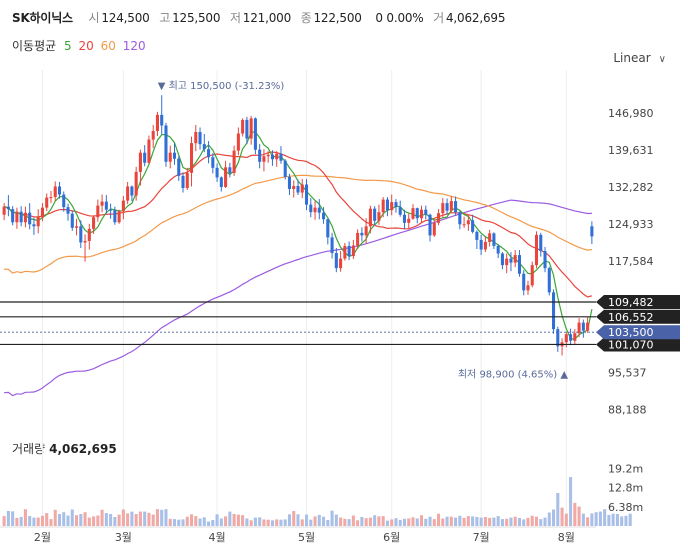 The image size is (688, 549). I want to click on scale-select: Linear ∨, so click(639, 58).